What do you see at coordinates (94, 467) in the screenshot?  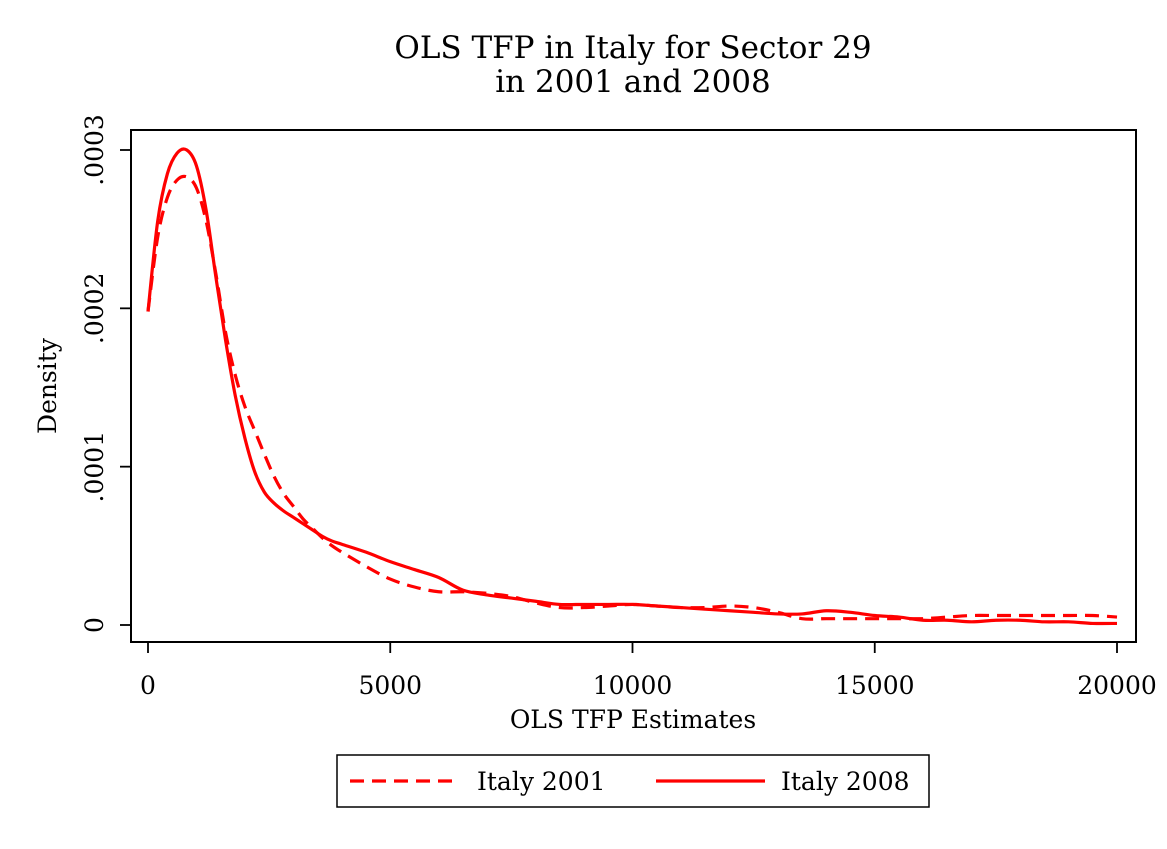 I see `y-tick-label: .0001` at bounding box center [94, 467].